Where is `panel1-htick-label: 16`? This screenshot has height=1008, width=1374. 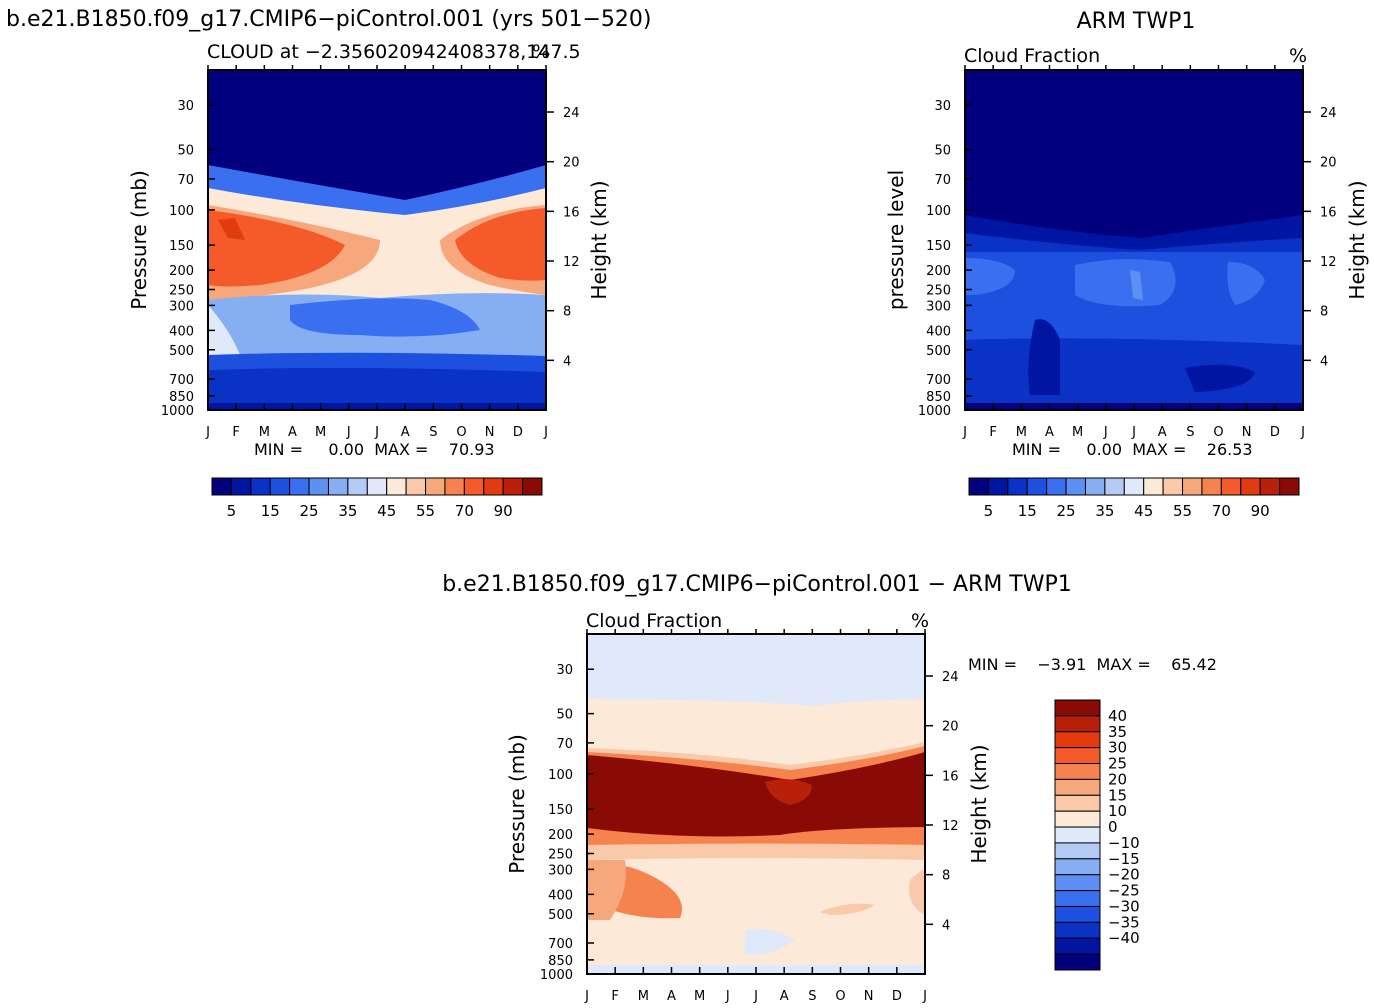
panel1-htick-label: 16 is located at coordinates (571, 212).